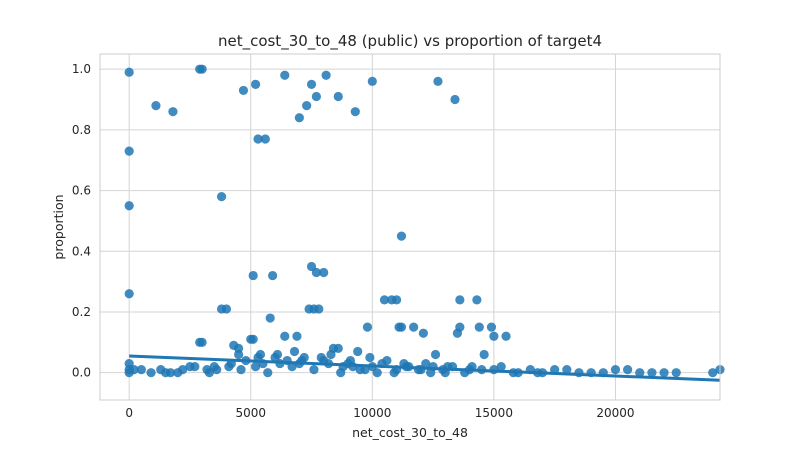 This screenshot has height=450, width=800. Describe the element at coordinates (81, 69) in the screenshot. I see `y-tick-label: 1.0` at that location.